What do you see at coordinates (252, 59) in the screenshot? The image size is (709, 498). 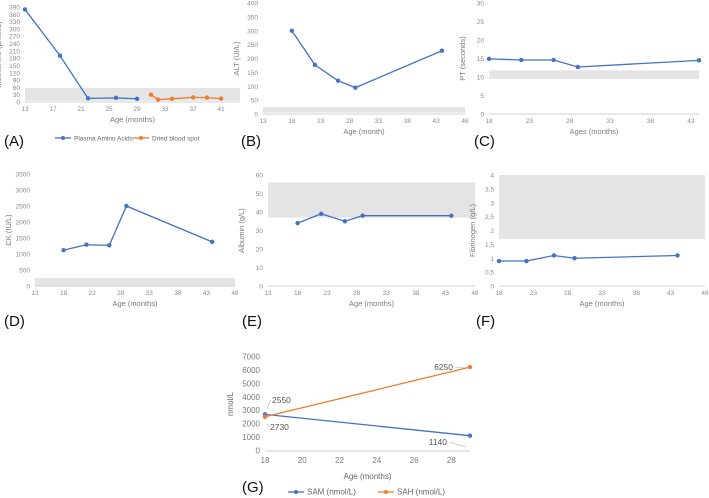 I see `y-tick-label: 200` at bounding box center [252, 59].